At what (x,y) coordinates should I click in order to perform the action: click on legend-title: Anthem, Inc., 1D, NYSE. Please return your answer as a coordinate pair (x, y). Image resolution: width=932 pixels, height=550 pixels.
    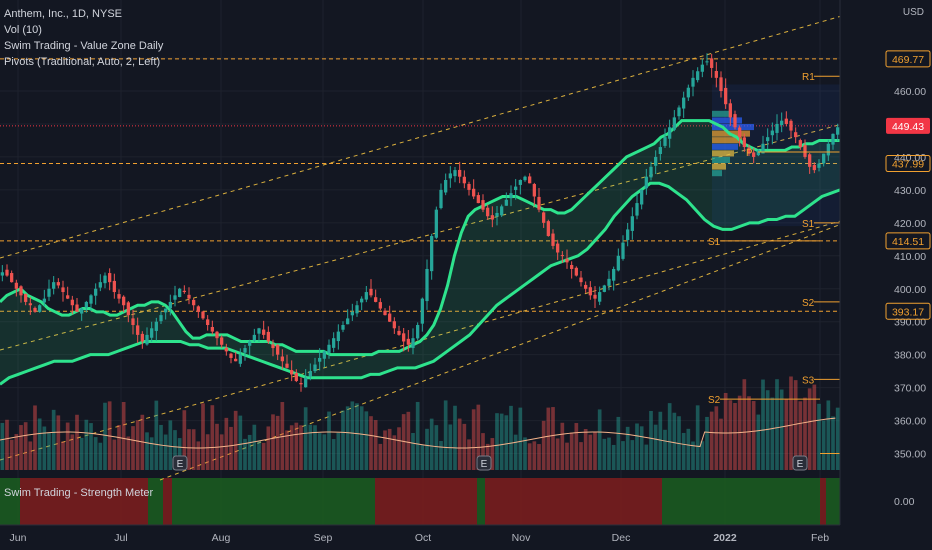
    Looking at the image, I should click on (63, 14).